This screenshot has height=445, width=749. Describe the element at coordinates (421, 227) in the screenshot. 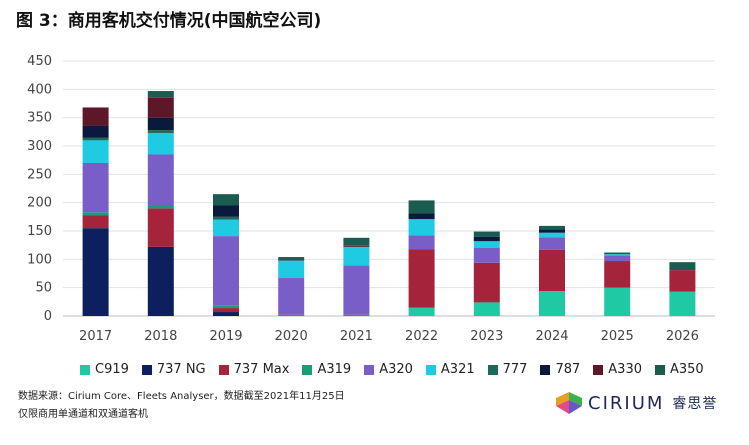

I see `bar-segment-a321-2022` at that location.